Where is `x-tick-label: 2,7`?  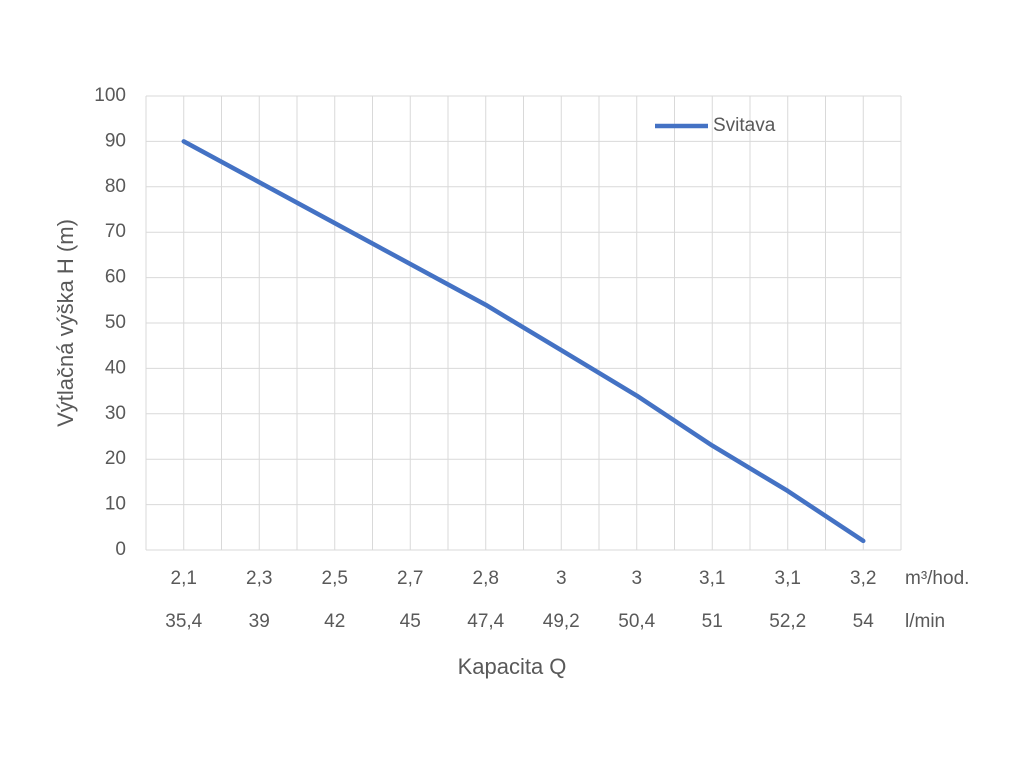 x-tick-label: 2,7 is located at coordinates (410, 578).